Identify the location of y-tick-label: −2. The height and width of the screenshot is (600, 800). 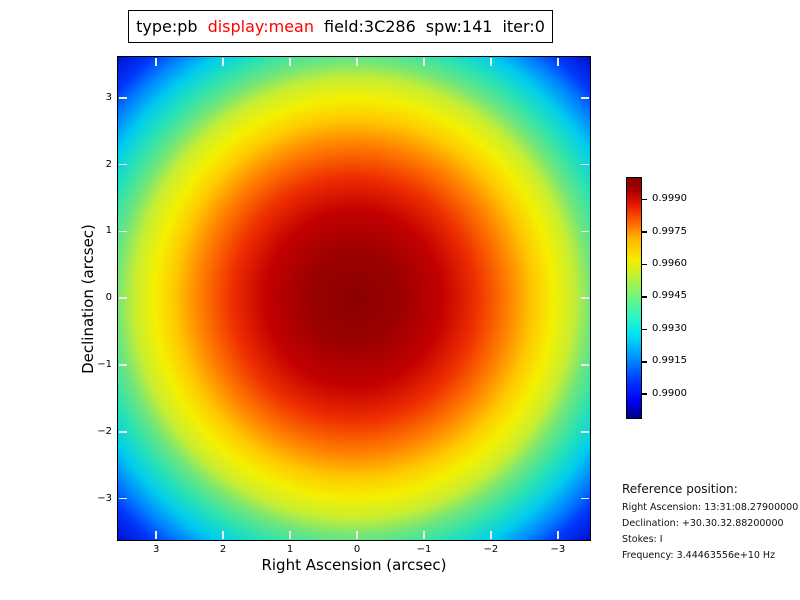
(104, 431).